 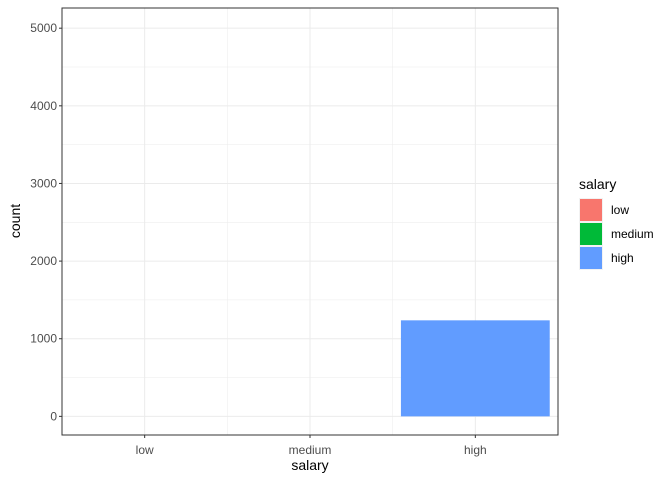 I want to click on legend-label-low: low, so click(x=620, y=210).